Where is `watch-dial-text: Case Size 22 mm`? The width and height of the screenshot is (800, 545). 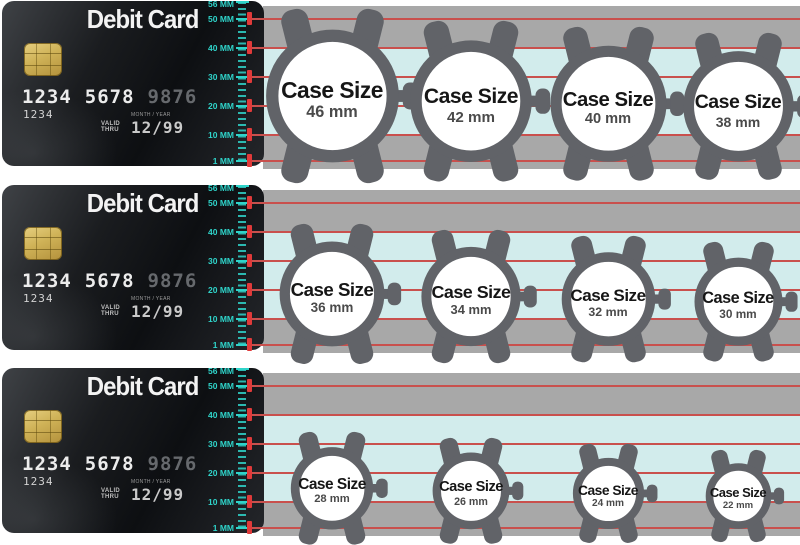
watch-dial-text: Case Size 22 mm is located at coordinates (738, 499).